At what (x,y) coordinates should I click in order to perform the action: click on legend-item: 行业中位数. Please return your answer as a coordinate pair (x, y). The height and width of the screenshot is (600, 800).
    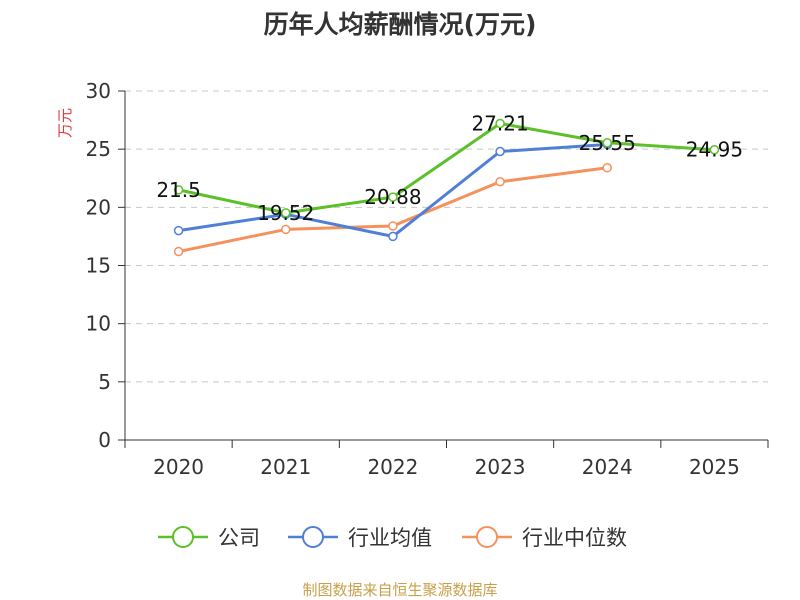
    Looking at the image, I should click on (544, 538).